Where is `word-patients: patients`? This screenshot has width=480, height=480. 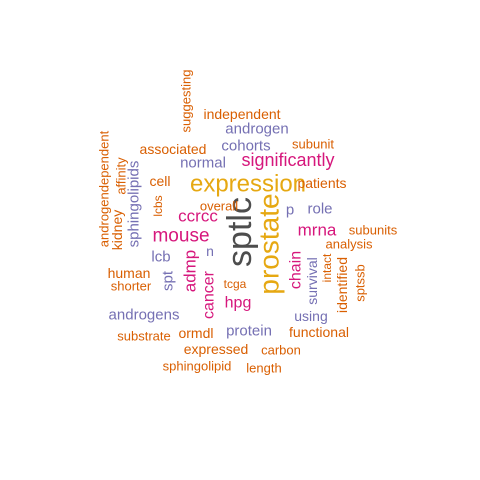
word-patients: patients is located at coordinates (321, 183).